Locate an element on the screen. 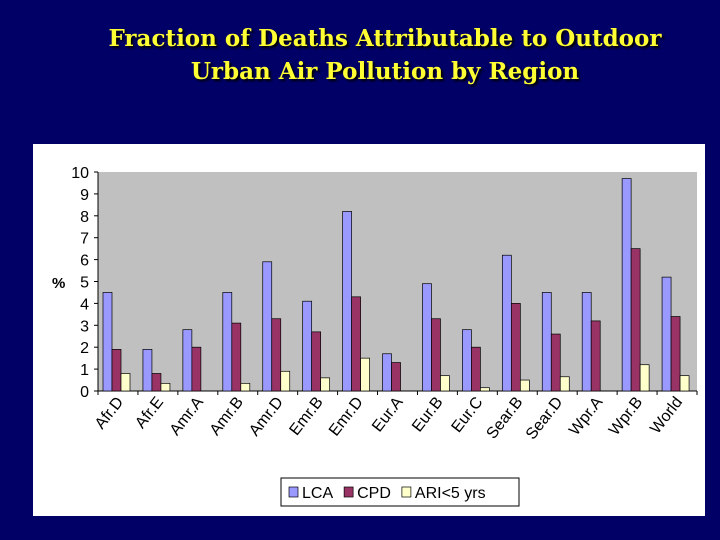 The height and width of the screenshot is (540, 720). bar-ari-5-yrs-emr-b is located at coordinates (325, 384).